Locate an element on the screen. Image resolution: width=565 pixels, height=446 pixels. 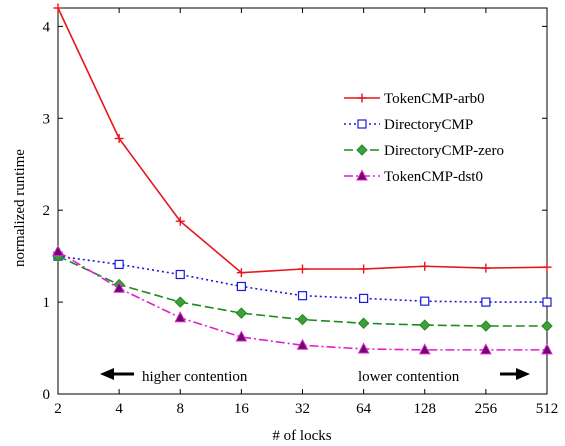
x-tick-label: 8 is located at coordinates (181, 409).